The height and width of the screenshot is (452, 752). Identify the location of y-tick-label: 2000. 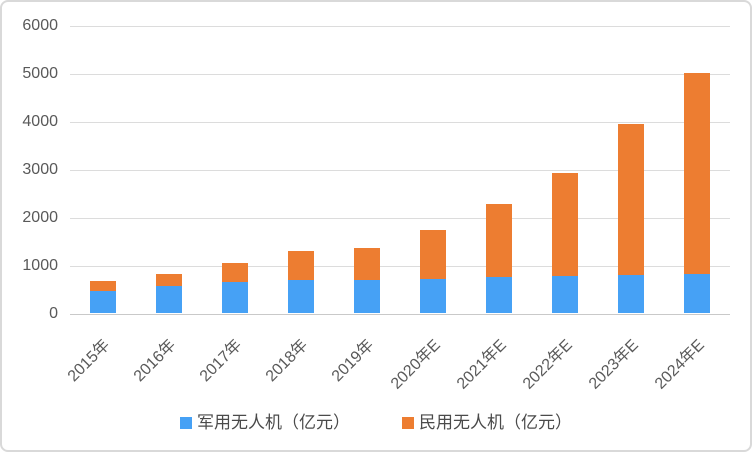
(40, 217).